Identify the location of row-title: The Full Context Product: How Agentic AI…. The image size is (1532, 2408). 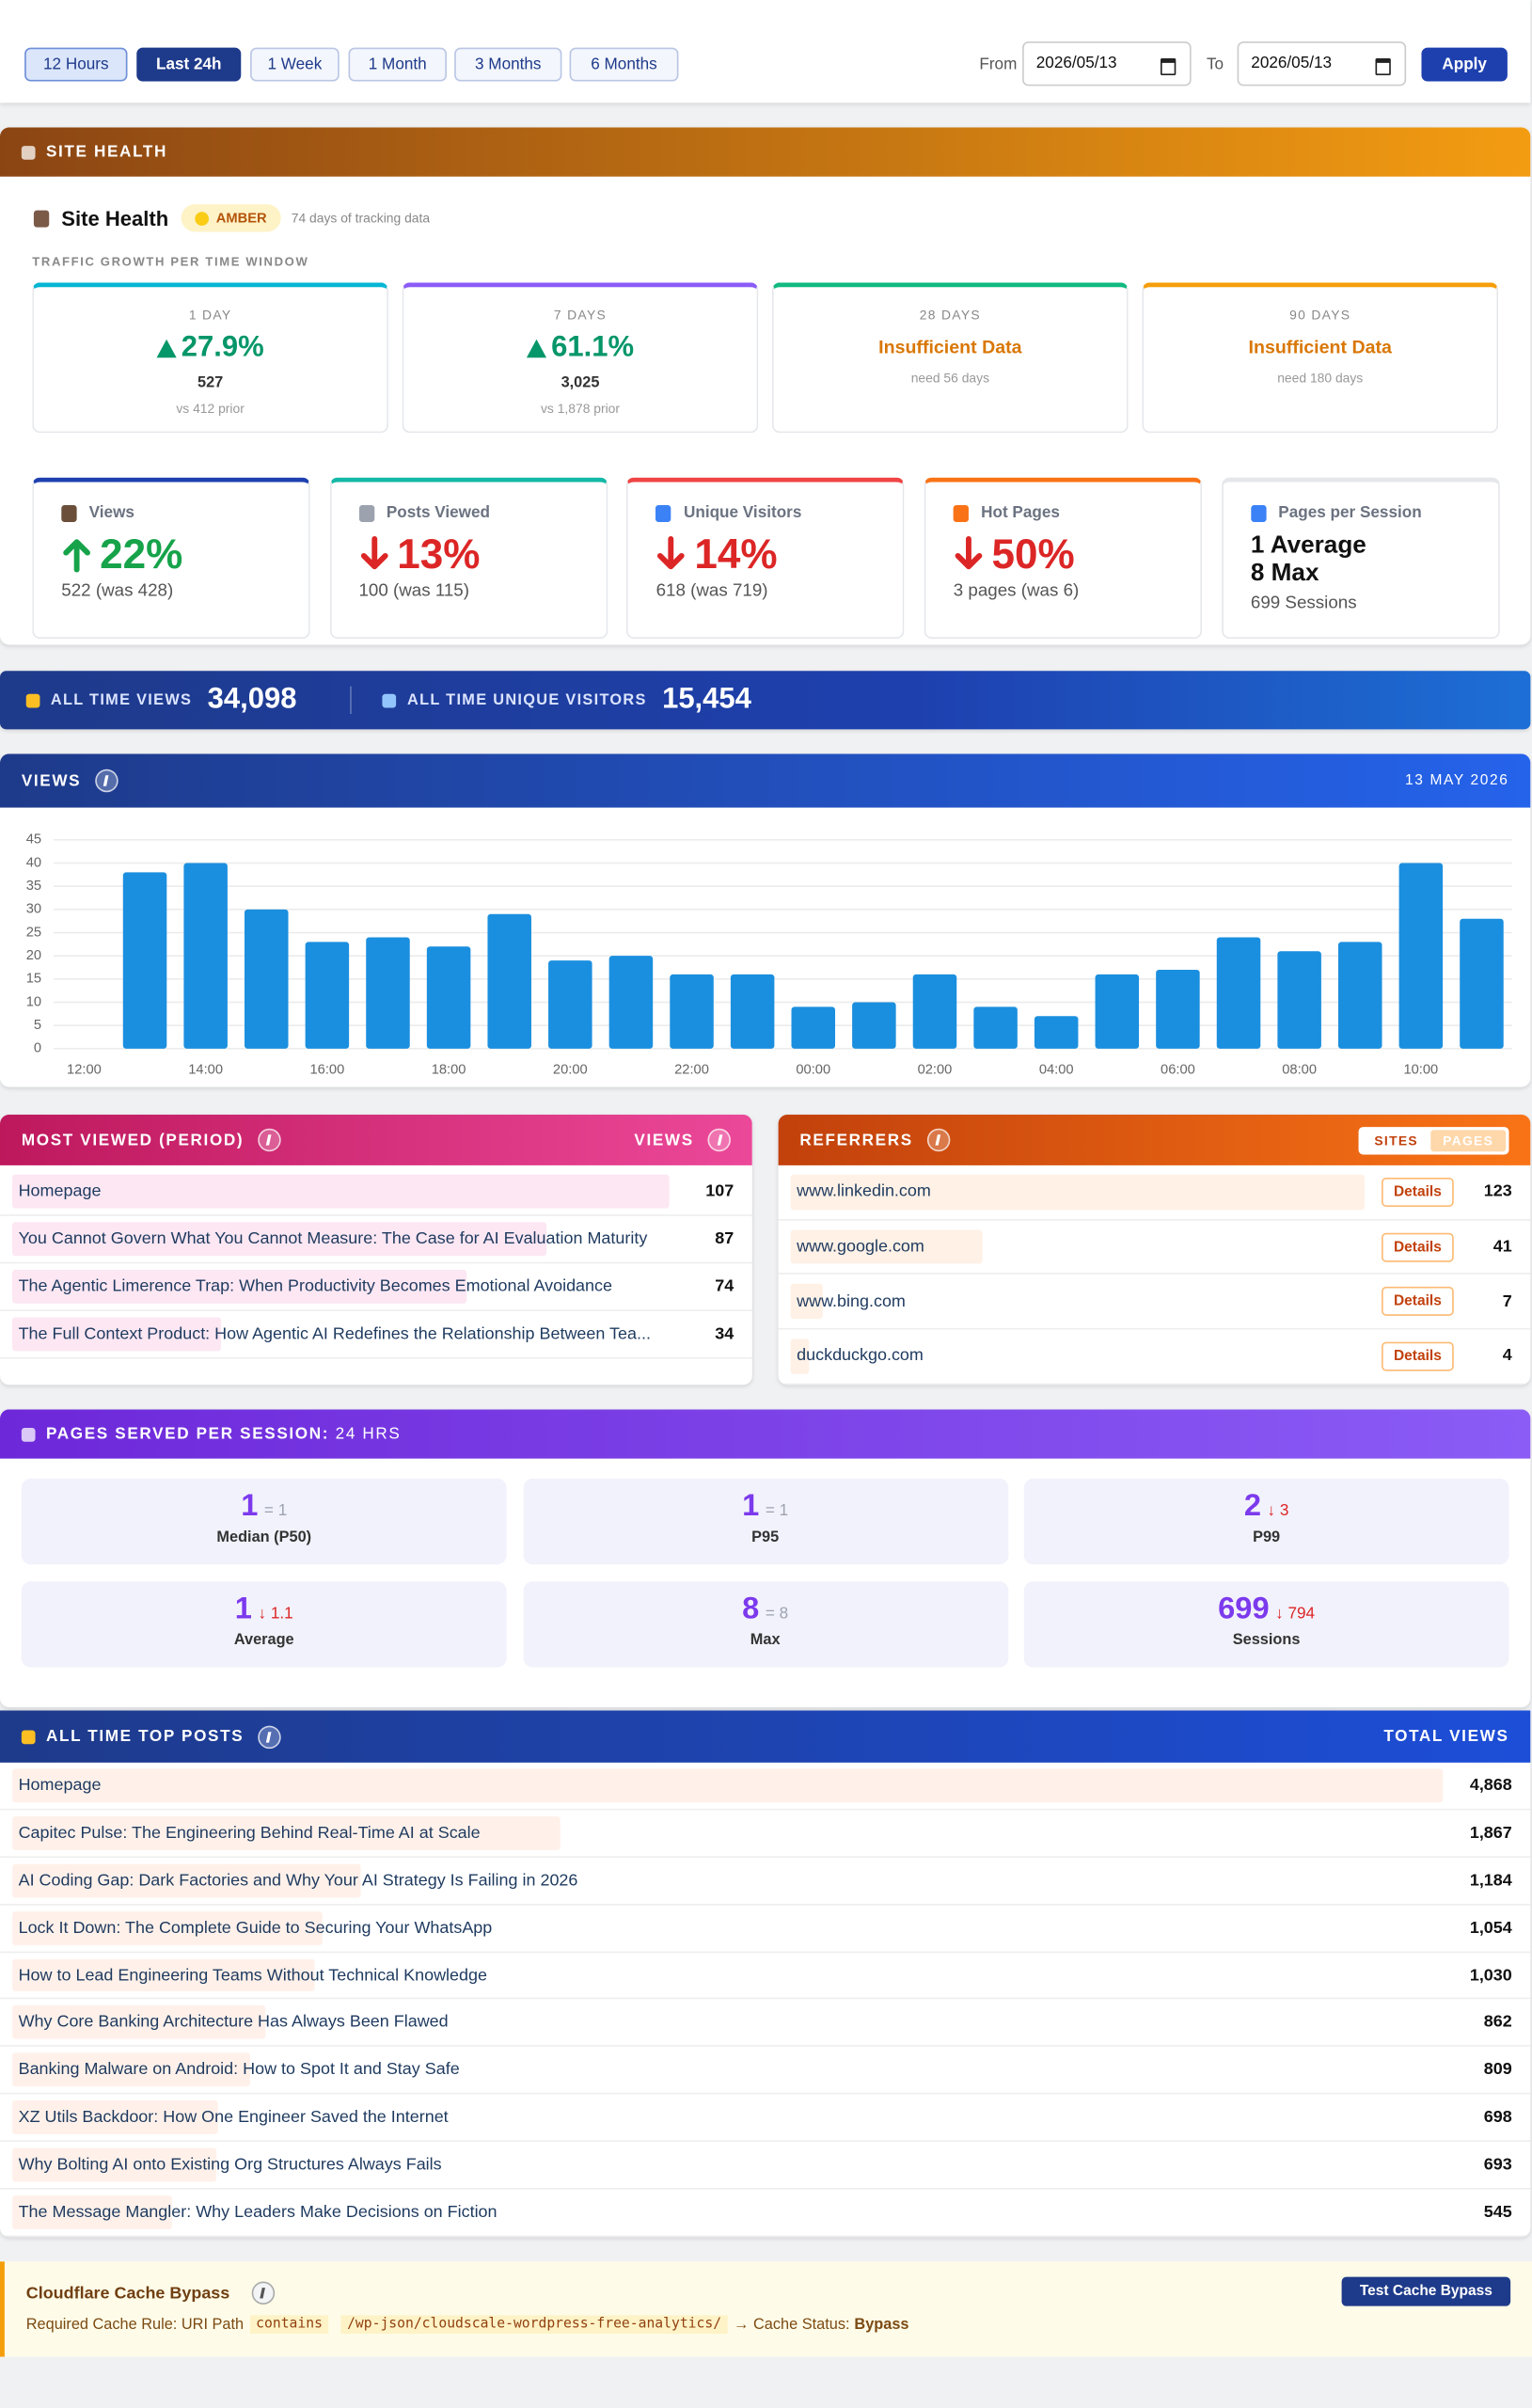
(334, 1334).